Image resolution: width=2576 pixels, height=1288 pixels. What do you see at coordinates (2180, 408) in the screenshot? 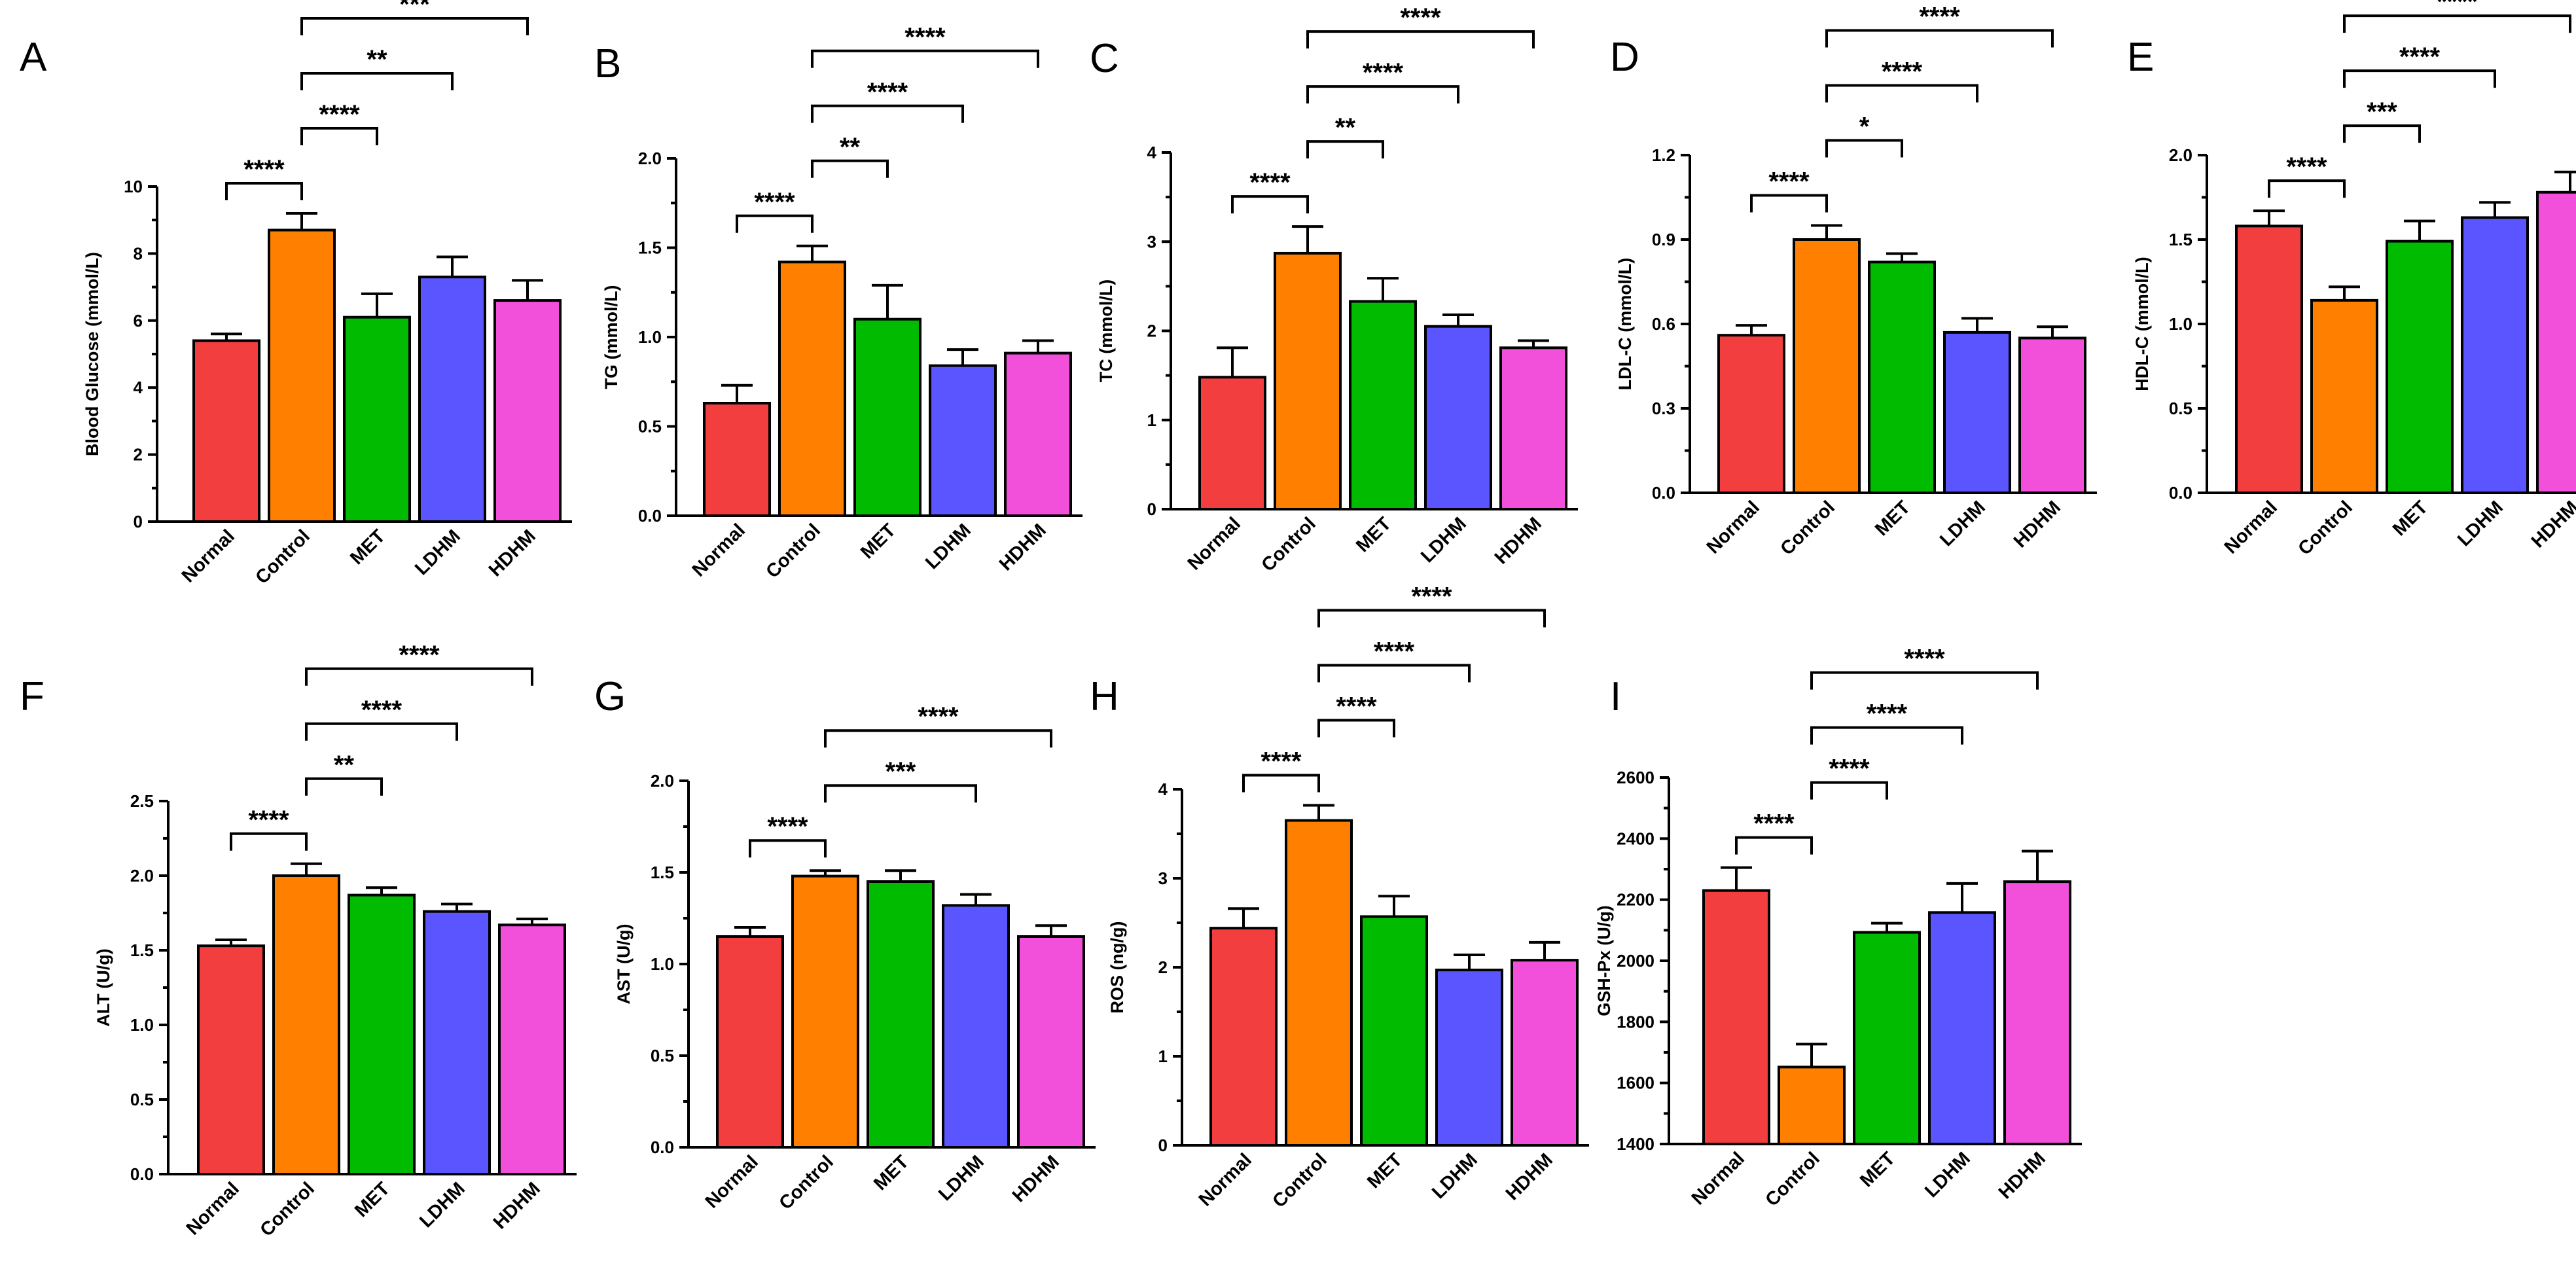
I see `y-tick-label: 0.5` at bounding box center [2180, 408].